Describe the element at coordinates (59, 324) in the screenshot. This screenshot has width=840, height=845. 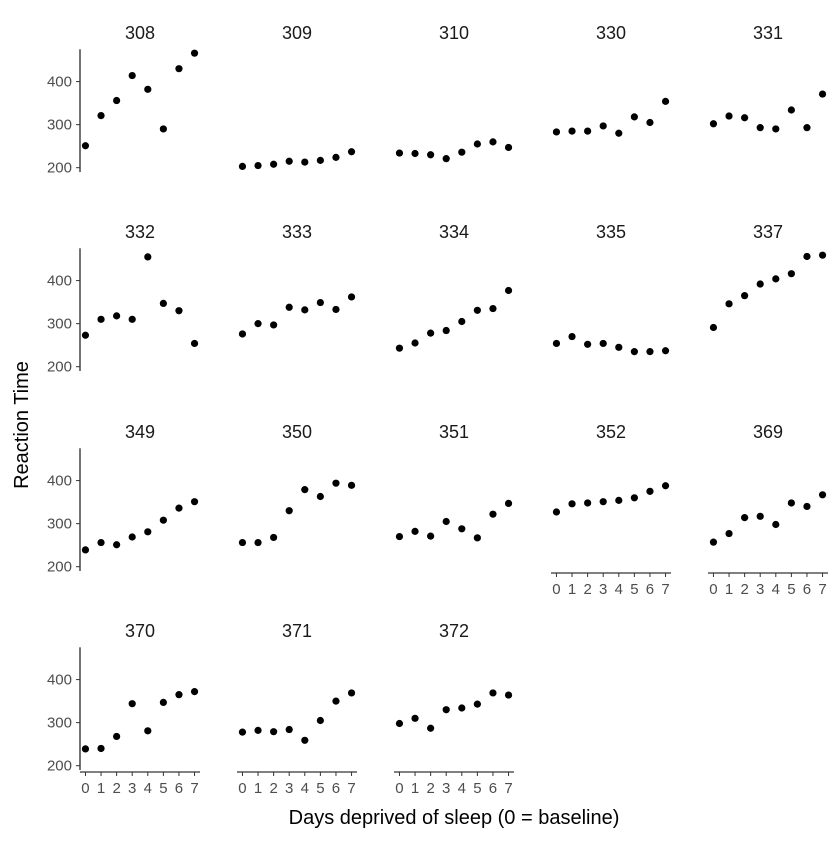
I see `y-tick-label: 300` at that location.